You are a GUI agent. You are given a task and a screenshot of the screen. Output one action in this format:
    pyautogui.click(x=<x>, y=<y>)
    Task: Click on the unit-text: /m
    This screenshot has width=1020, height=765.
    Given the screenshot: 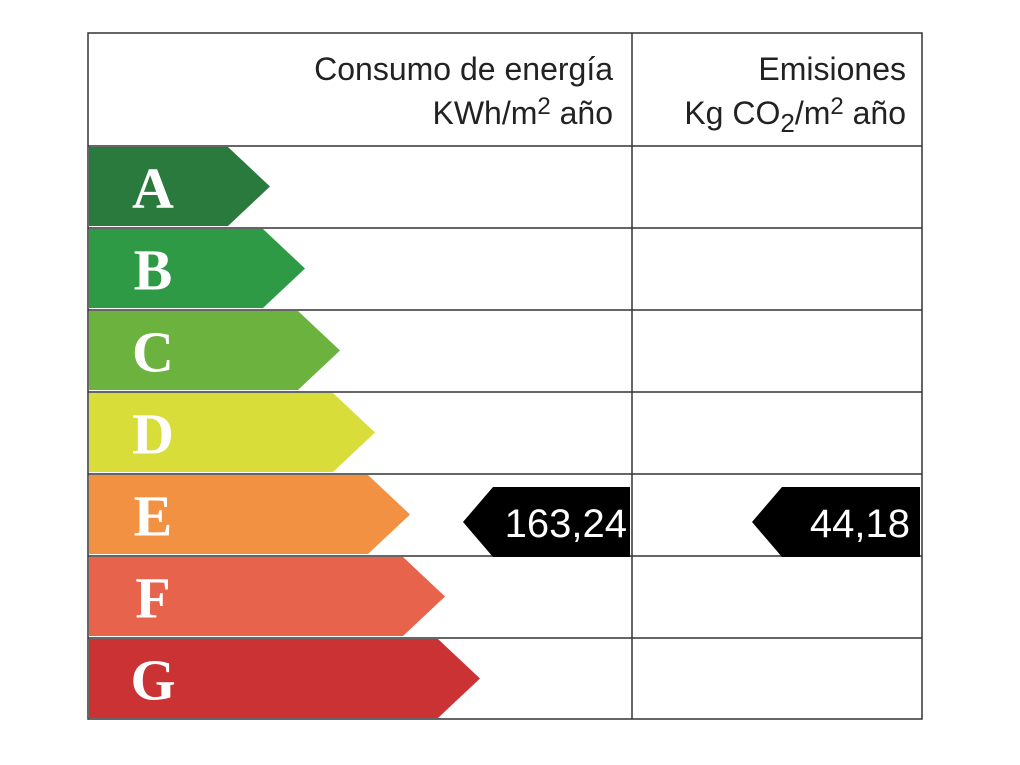 What is the action you would take?
    pyautogui.click(x=813, y=113)
    